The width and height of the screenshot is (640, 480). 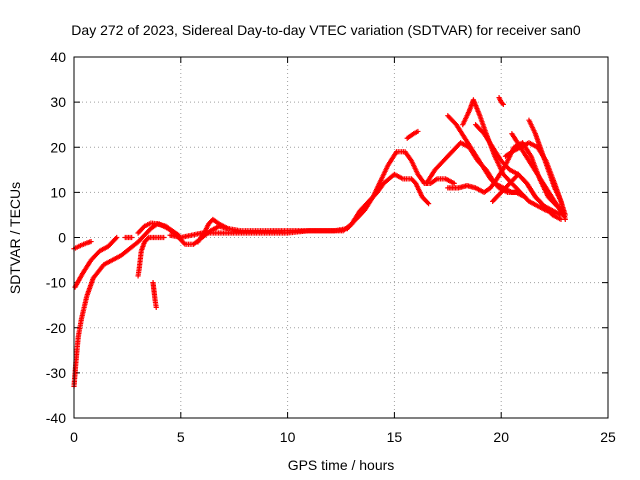 I want to click on x-axis-label: GPS time / hours, so click(x=341, y=465).